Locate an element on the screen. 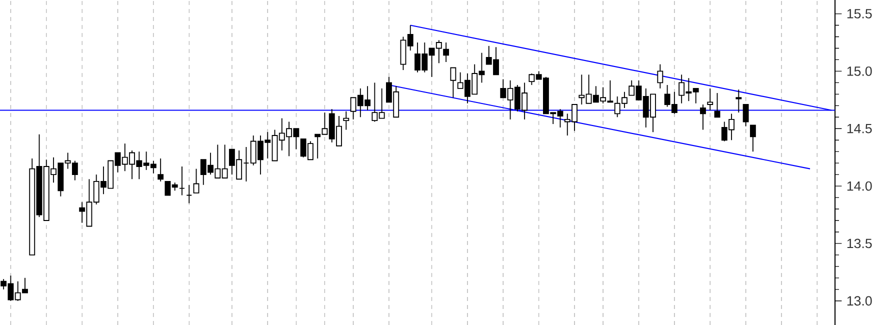 This screenshot has height=325, width=889. y-tick-label: 14.5 is located at coordinates (859, 129).